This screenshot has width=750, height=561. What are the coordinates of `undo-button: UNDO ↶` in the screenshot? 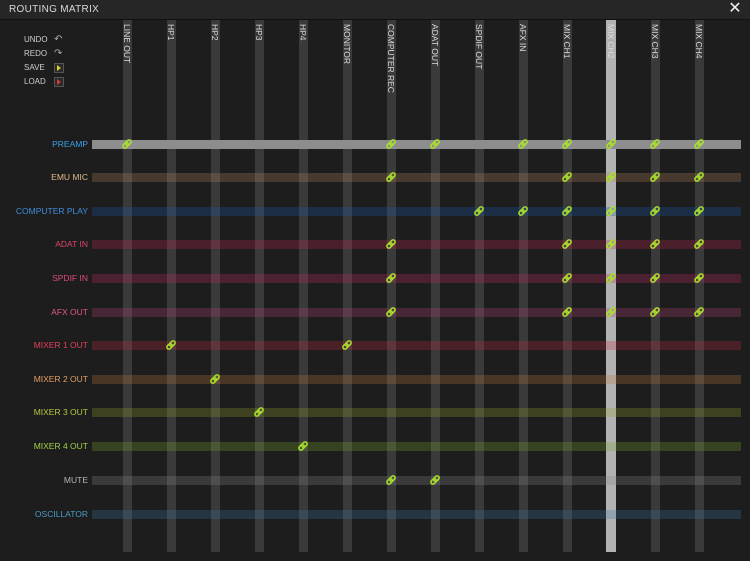 It's located at (43, 40).